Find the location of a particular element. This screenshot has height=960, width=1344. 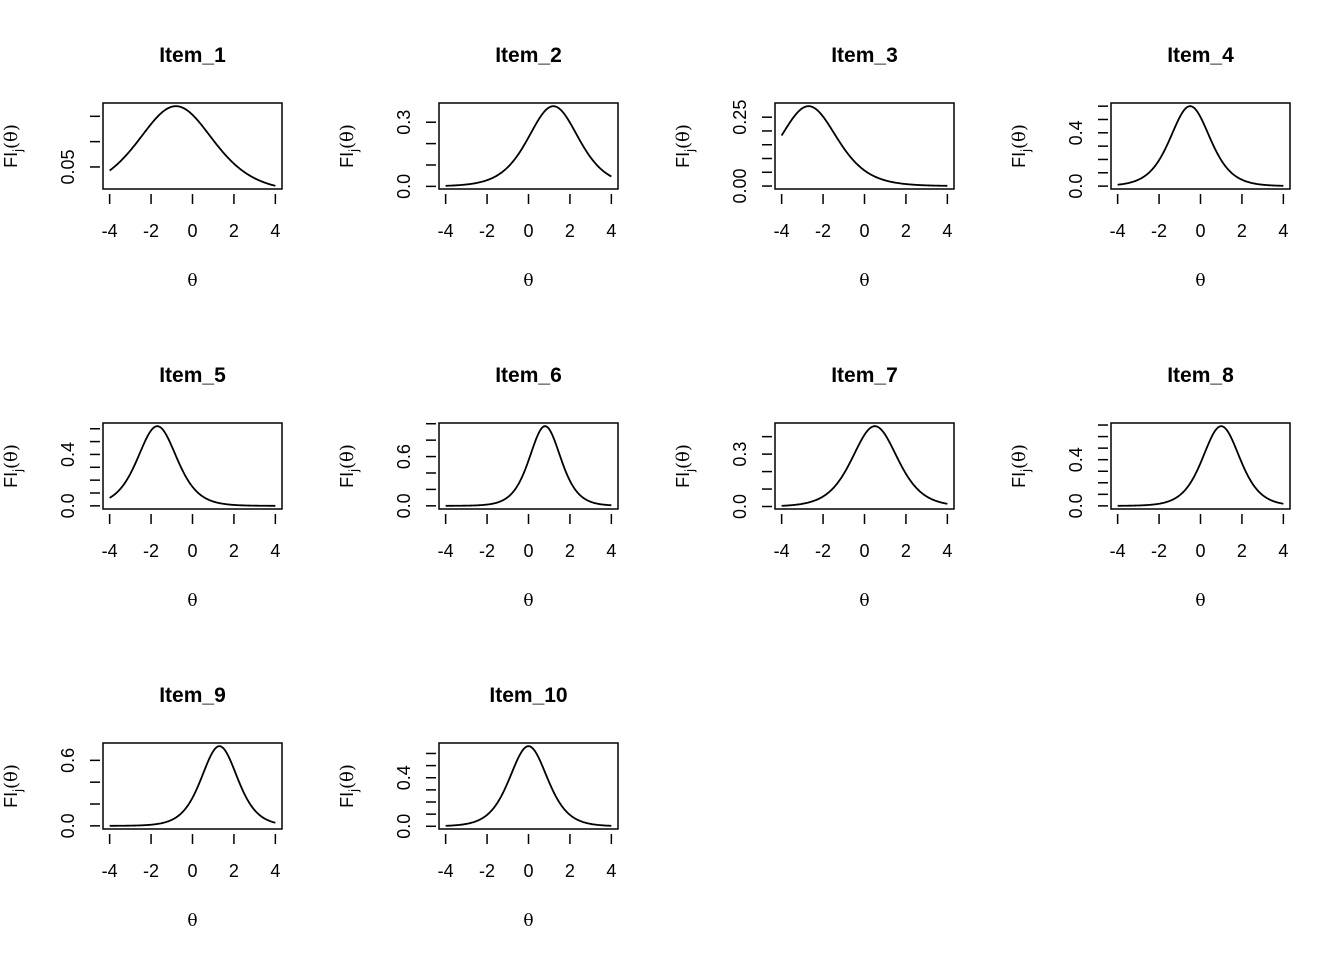

panel-item_3: Item_3 -4 -2 0 2 4 0.00 0.25 θ FIj(θ) is located at coordinates (814, 167).